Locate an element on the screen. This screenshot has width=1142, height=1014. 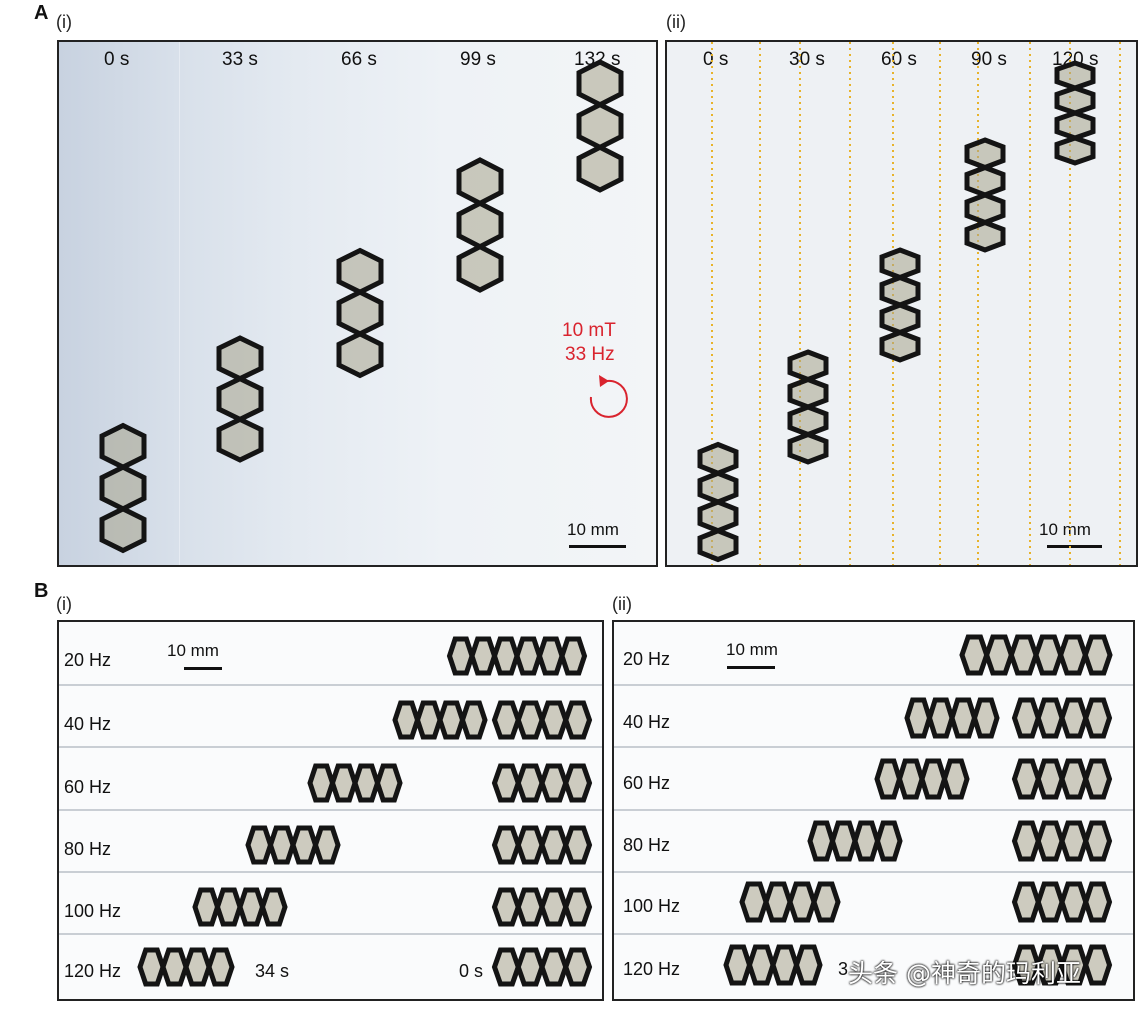
end-time-label: 3 is located at coordinates (843, 969).